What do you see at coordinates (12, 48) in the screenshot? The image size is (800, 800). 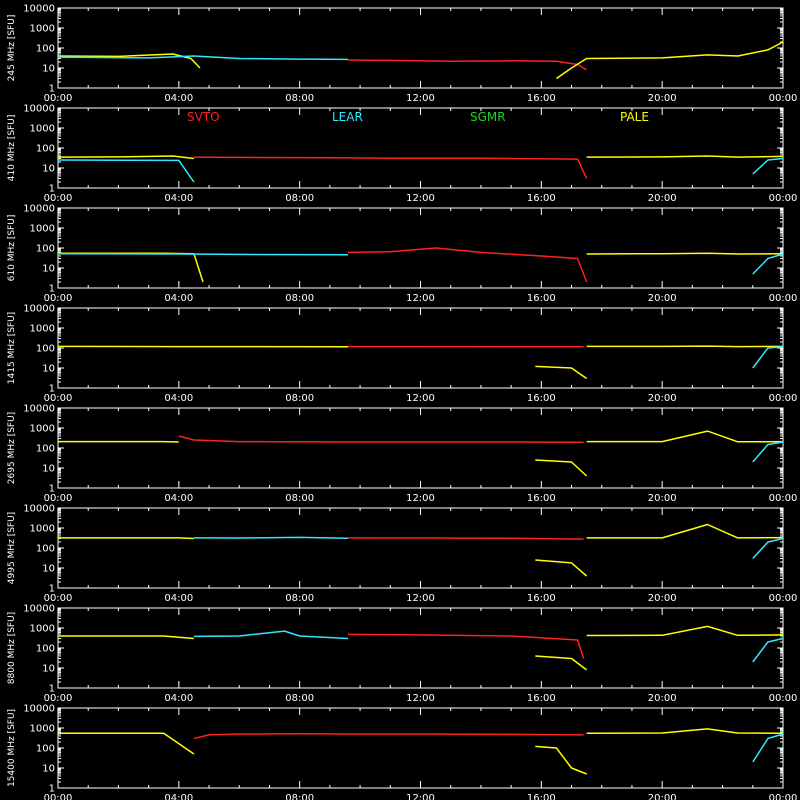 I see `y-axis-label: 245 MHz [SFU]` at bounding box center [12, 48].